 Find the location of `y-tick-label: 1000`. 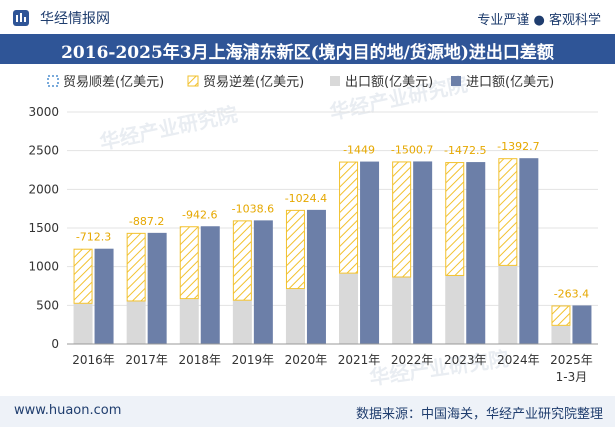

y-tick-label: 1000 is located at coordinates (43, 267).